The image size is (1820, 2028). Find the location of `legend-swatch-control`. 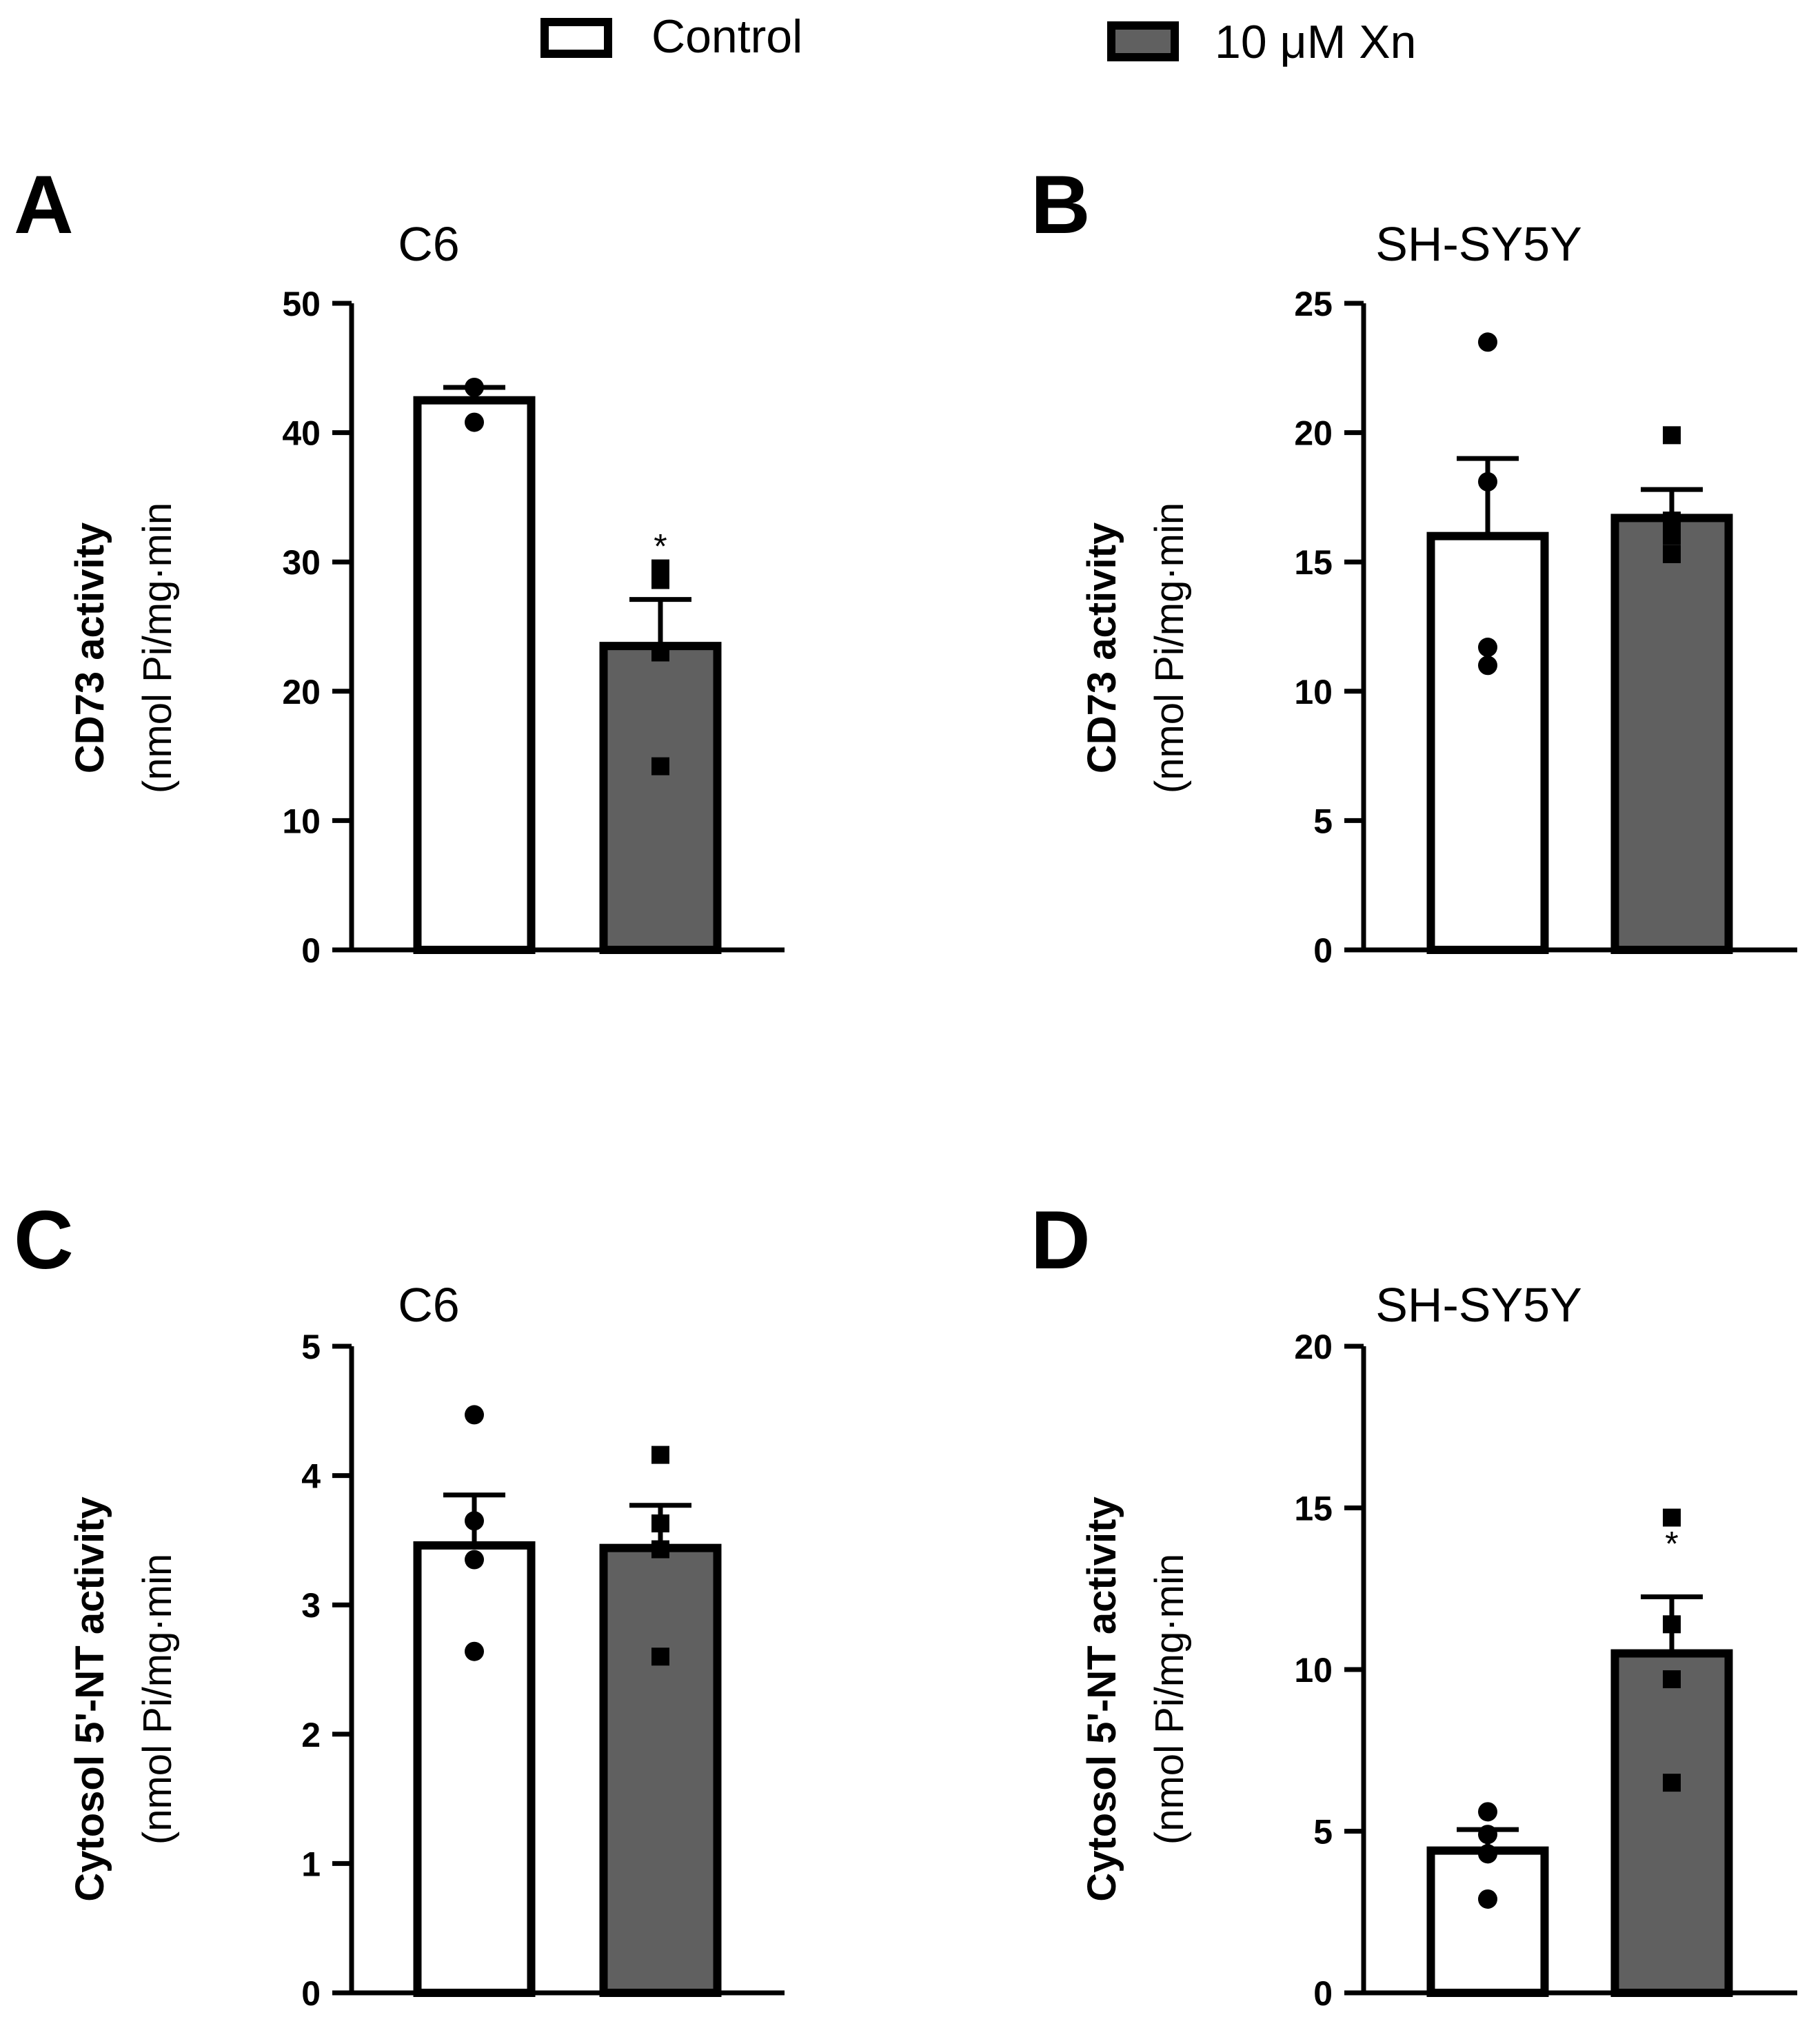

legend-swatch-control is located at coordinates (576, 38).